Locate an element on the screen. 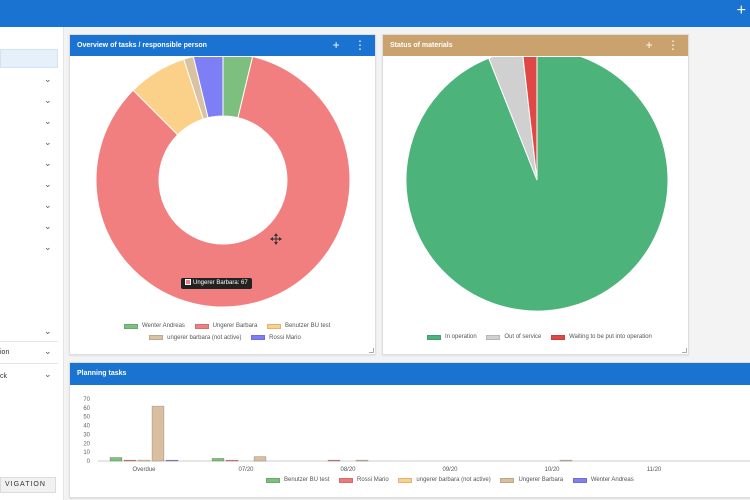 This screenshot has width=750, height=500. pie-slice-out-of-service is located at coordinates (513, 119).